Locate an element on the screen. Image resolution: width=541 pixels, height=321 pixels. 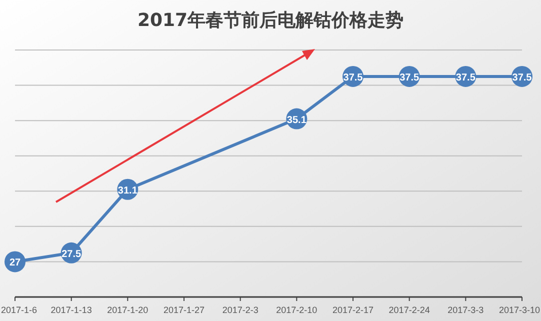
x-tick-label: 2017-1-6 is located at coordinates (19, 310).